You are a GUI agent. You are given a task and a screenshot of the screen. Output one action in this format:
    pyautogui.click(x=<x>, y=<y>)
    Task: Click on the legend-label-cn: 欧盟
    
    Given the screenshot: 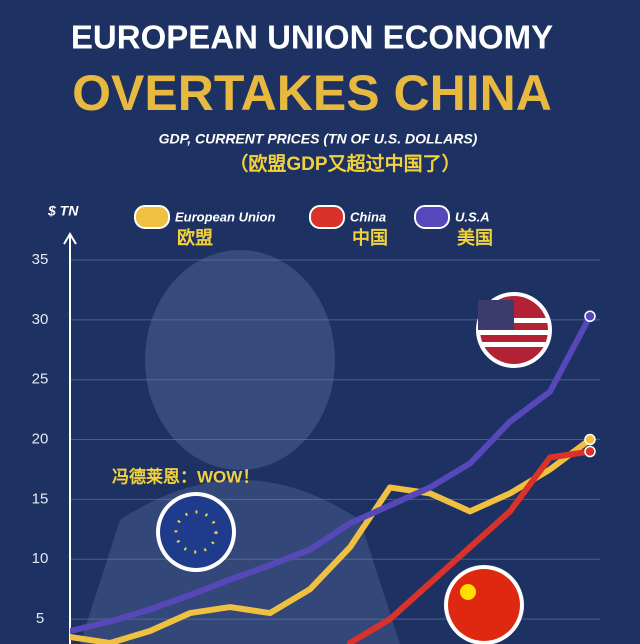 What is the action you would take?
    pyautogui.click(x=195, y=237)
    